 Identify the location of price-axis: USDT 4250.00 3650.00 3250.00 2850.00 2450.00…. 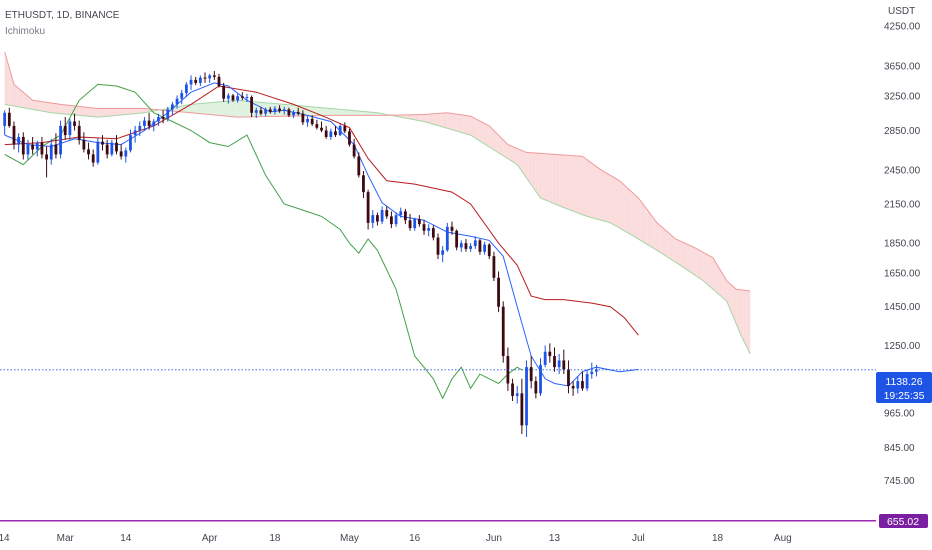
(902, 246).